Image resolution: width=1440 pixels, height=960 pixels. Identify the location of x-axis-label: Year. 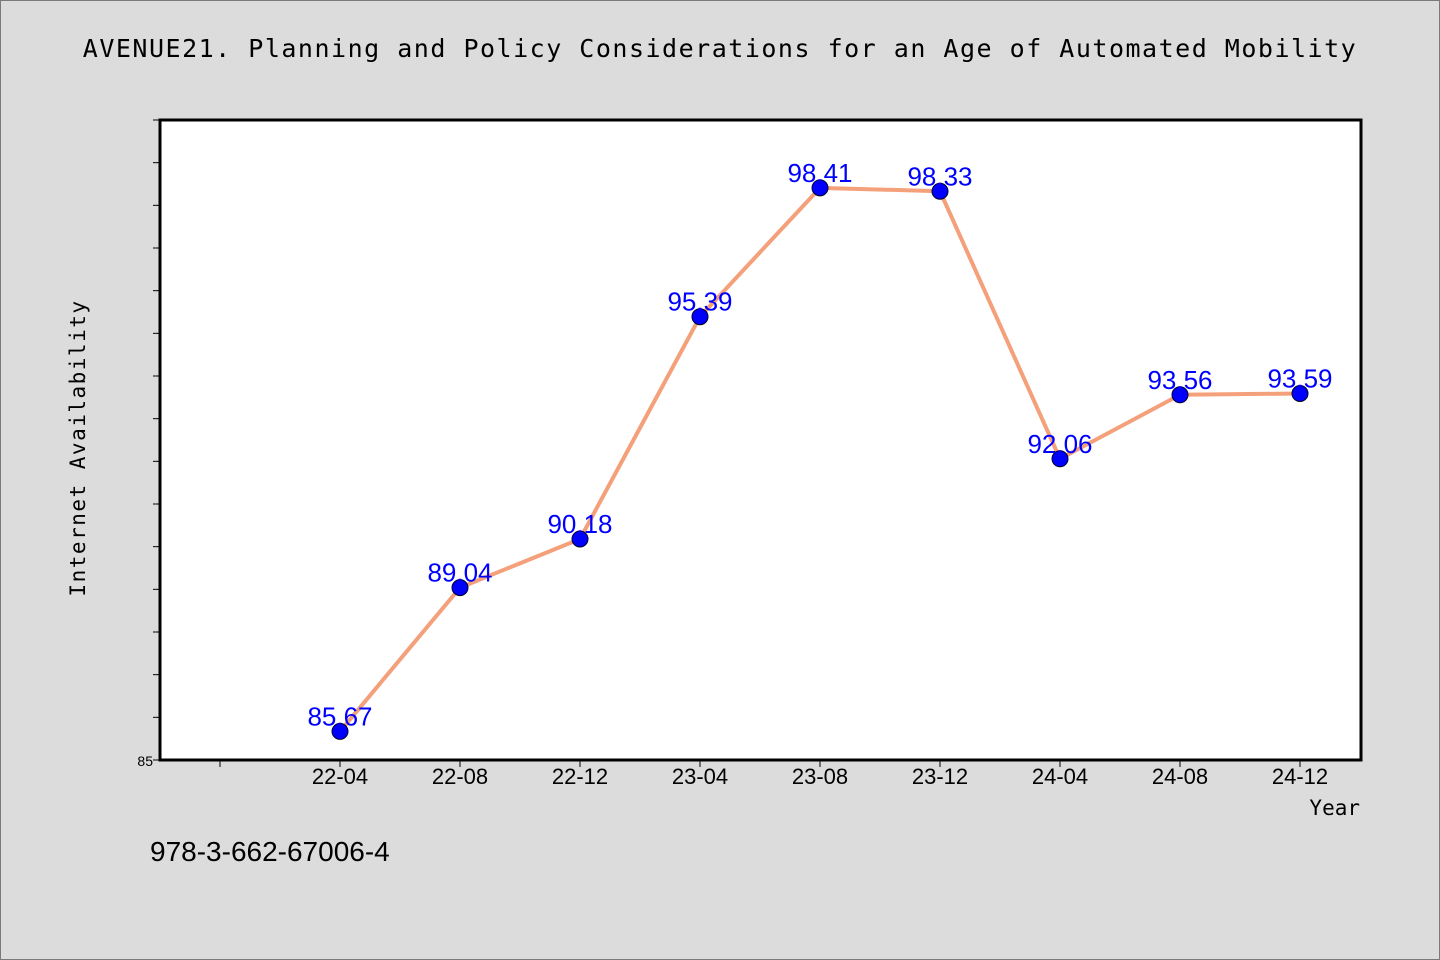
(1334, 808).